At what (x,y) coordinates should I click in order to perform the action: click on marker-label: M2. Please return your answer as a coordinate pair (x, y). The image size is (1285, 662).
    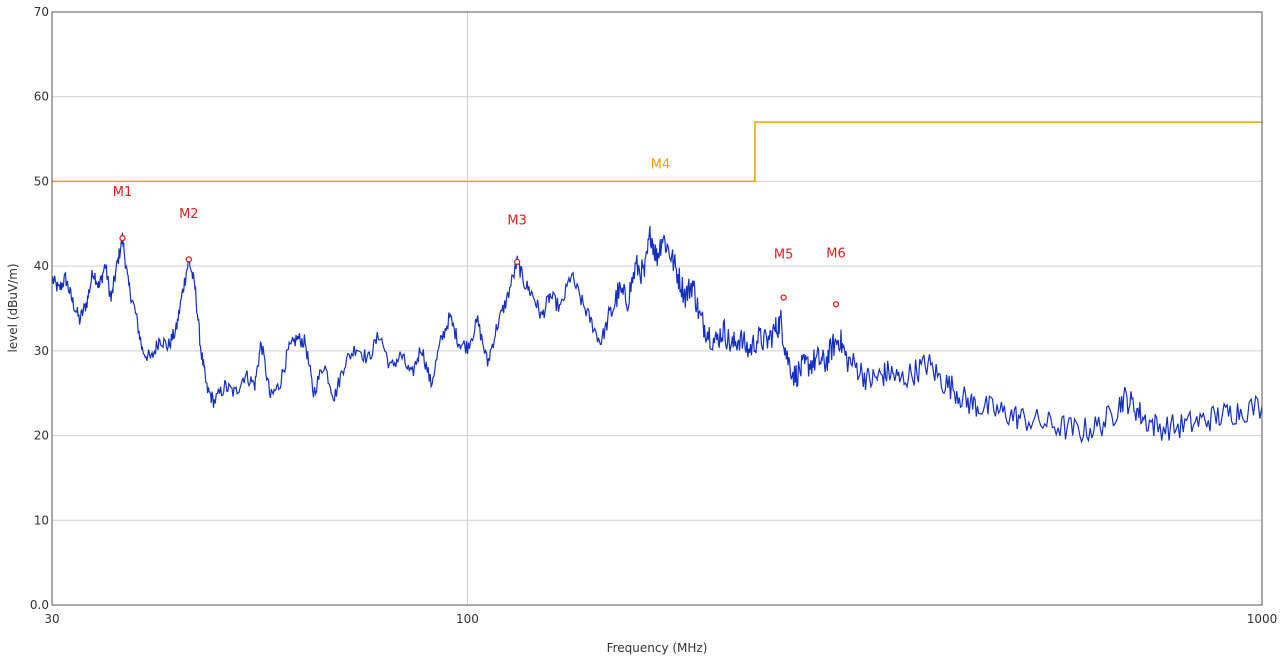
    Looking at the image, I should click on (189, 214).